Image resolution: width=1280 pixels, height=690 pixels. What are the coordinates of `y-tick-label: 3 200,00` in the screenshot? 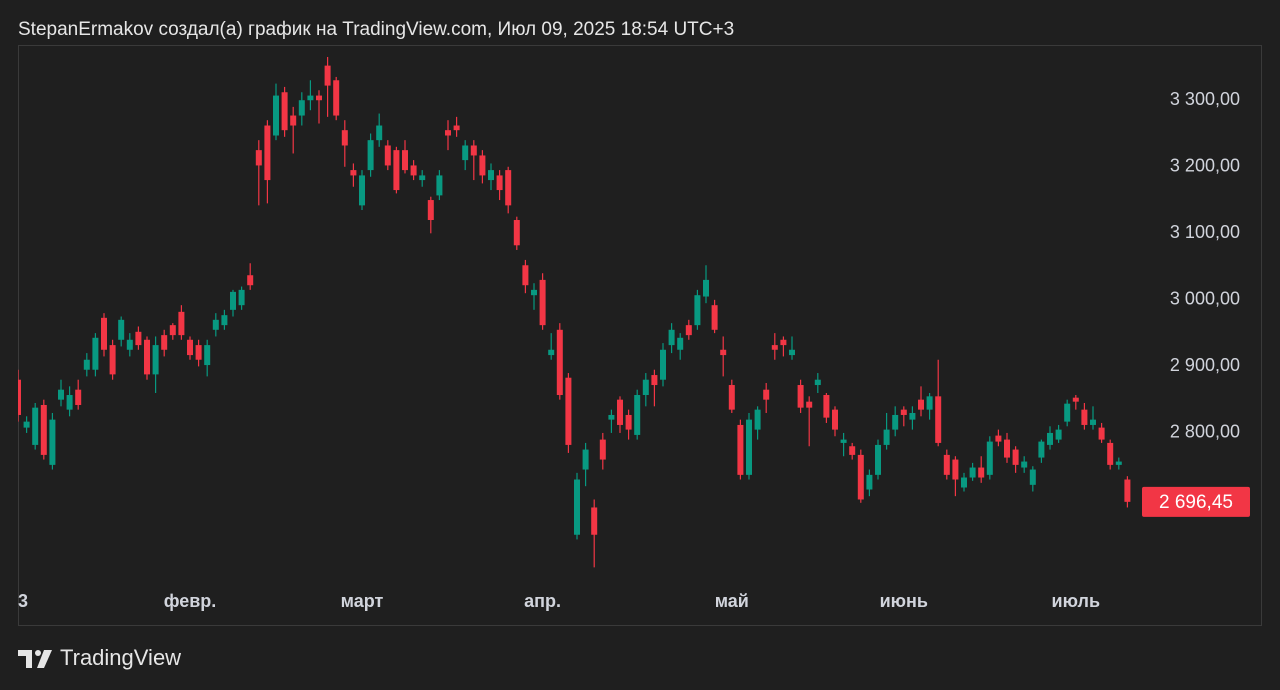 It's located at (1205, 166).